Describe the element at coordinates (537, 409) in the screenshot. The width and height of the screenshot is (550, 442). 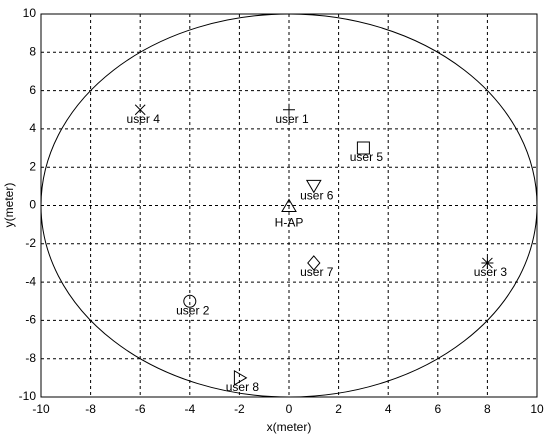
I see `x-tick-label: 10` at that location.